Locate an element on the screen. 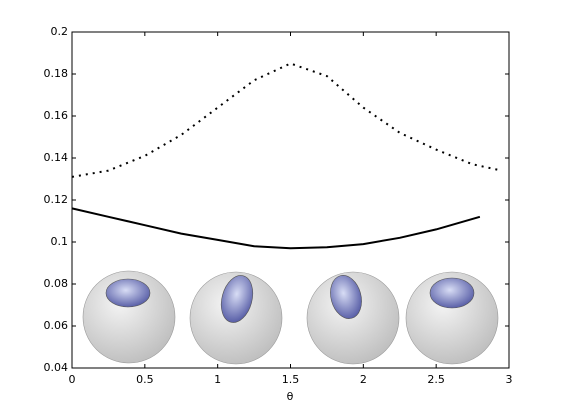 The width and height of the screenshot is (561, 414). x-tick-label: 2 is located at coordinates (363, 379).